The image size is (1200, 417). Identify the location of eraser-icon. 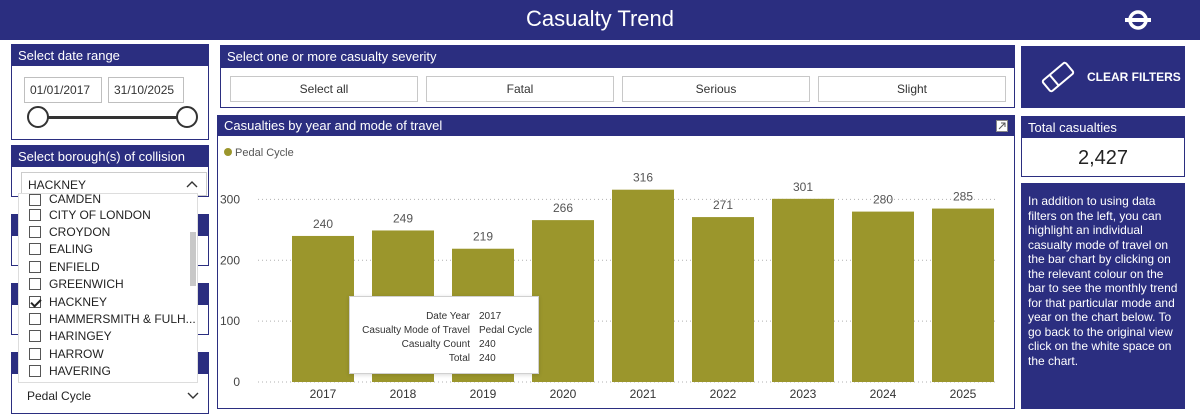
(1058, 77).